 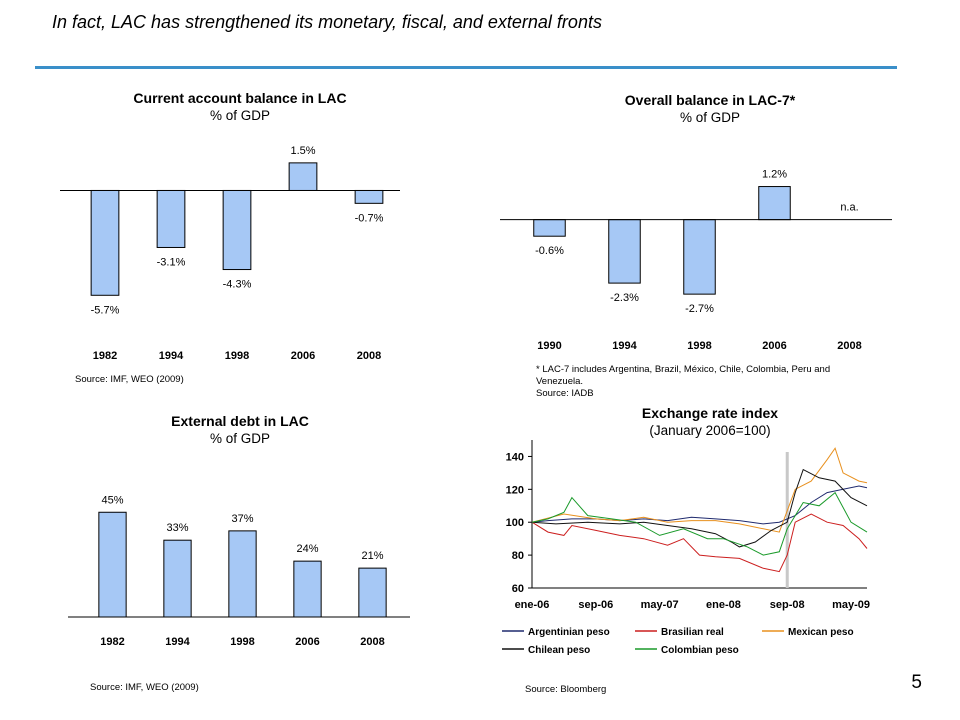 I want to click on exchange-rate-y-tick-label: 120, so click(x=515, y=490).